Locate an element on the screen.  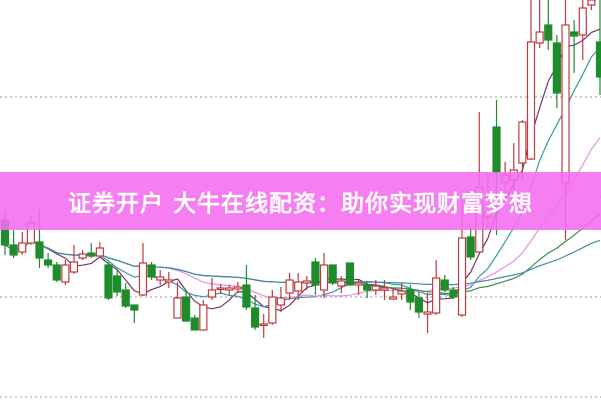
promo-banner: 证券开户 大牛在线配资：助你实现财富梦想 is located at coordinates (300, 201).